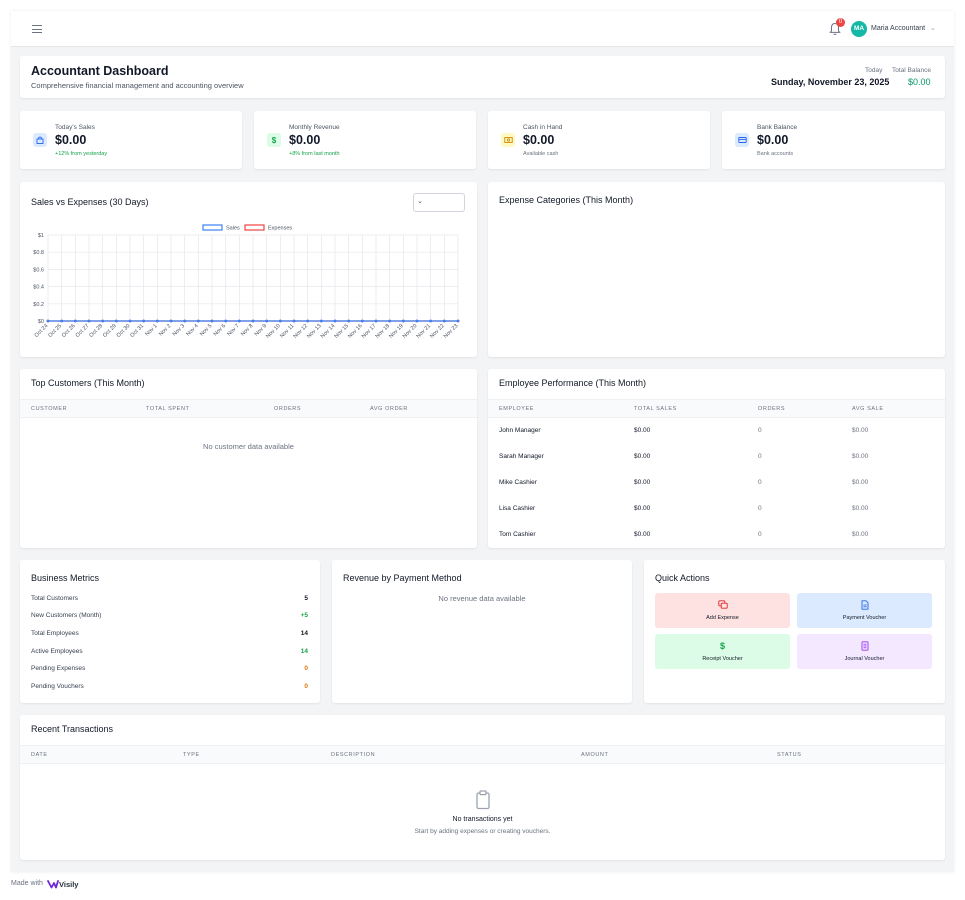 The width and height of the screenshot is (965, 900). What do you see at coordinates (248, 446) in the screenshot?
I see `empty-message: No customer data available` at bounding box center [248, 446].